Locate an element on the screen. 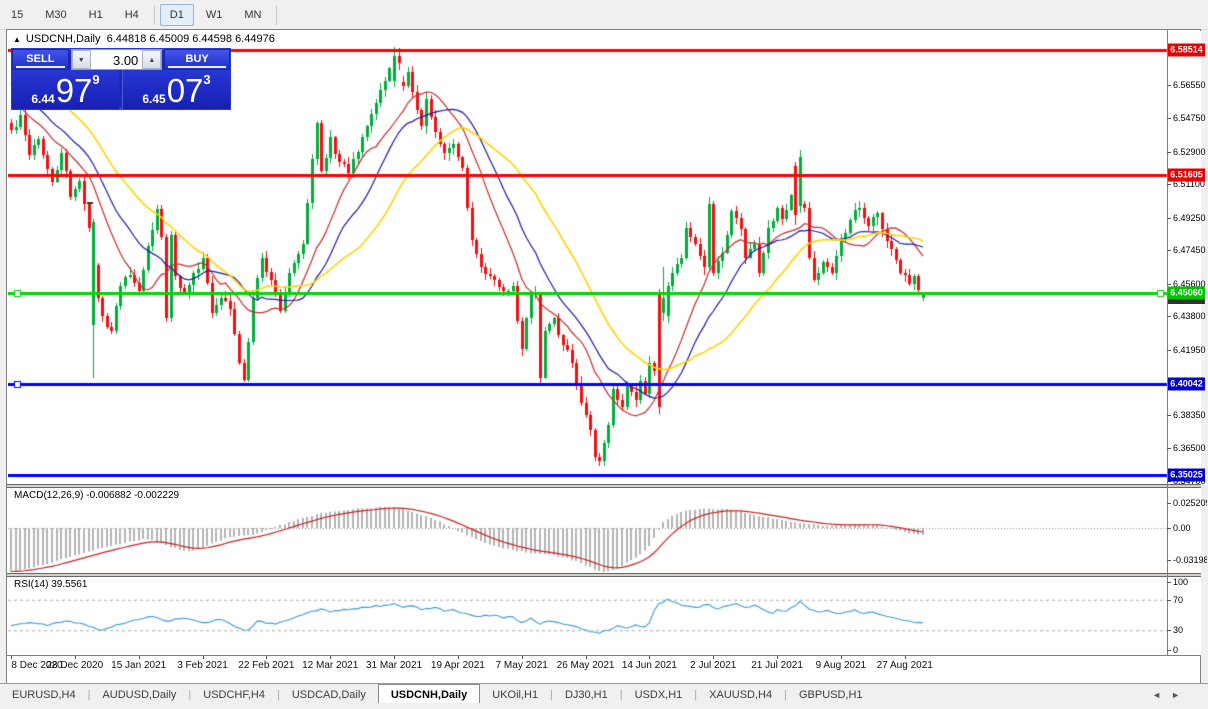 The height and width of the screenshot is (709, 1208). macd-tick-label: 0.025209 is located at coordinates (1190, 502).